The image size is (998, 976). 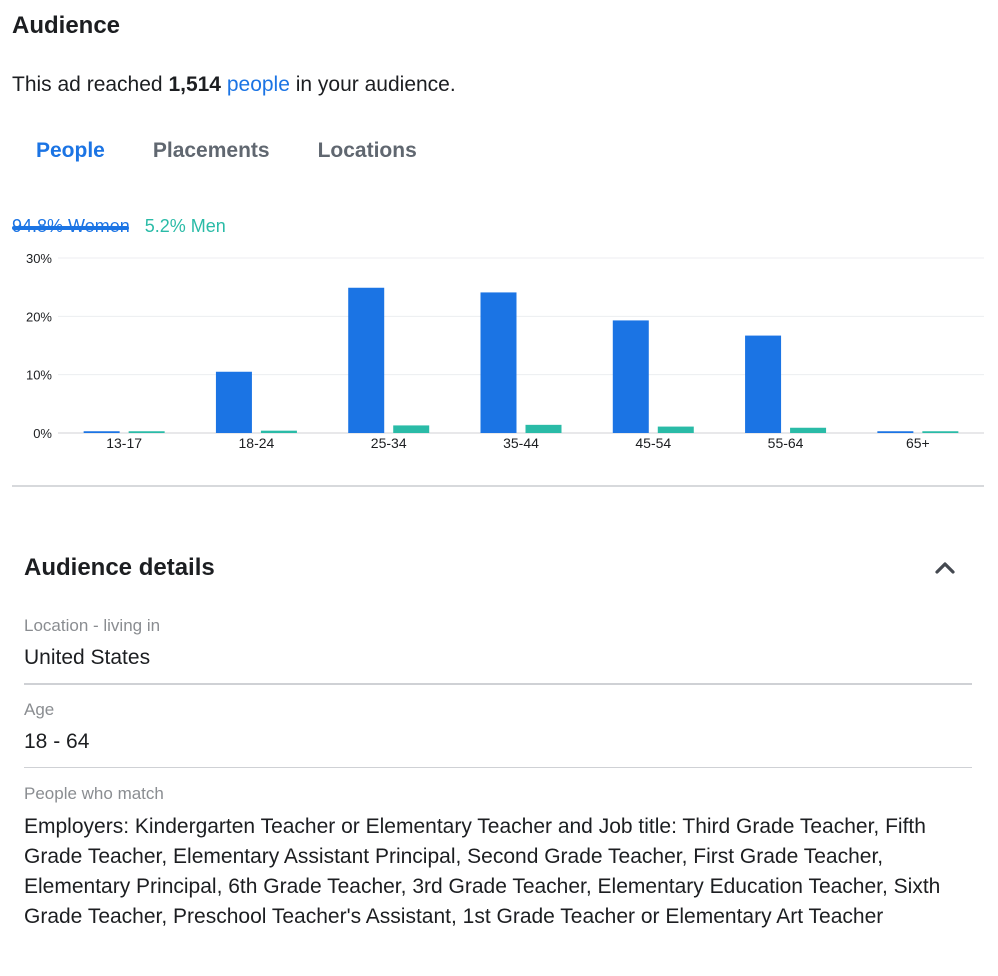 What do you see at coordinates (39, 316) in the screenshot?
I see `y-tick-label: 20%` at bounding box center [39, 316].